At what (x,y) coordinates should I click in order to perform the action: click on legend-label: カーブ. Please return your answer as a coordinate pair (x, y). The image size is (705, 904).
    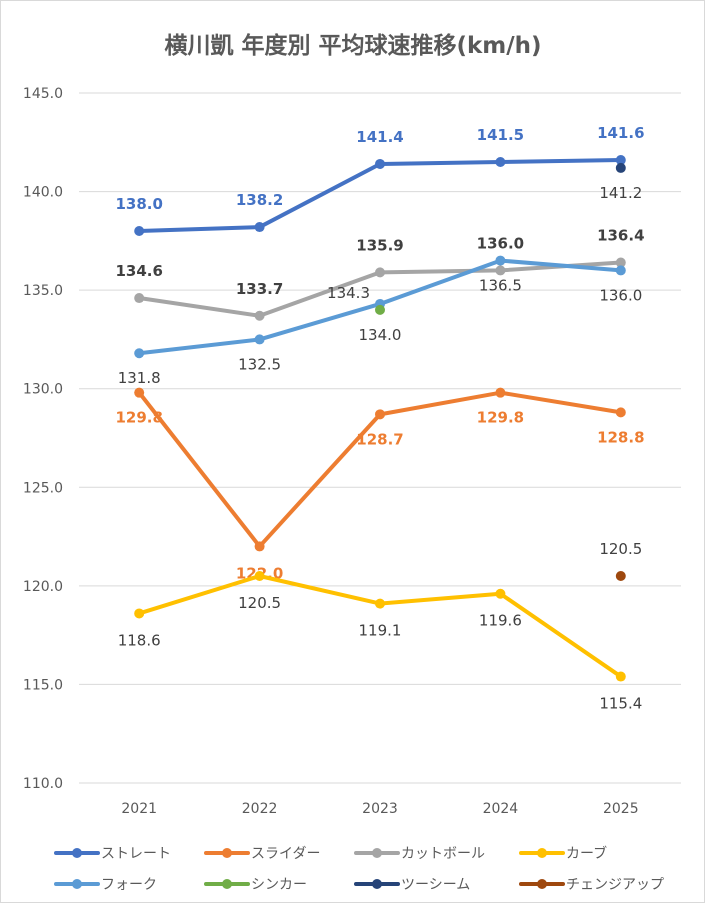
    Looking at the image, I should click on (586, 853).